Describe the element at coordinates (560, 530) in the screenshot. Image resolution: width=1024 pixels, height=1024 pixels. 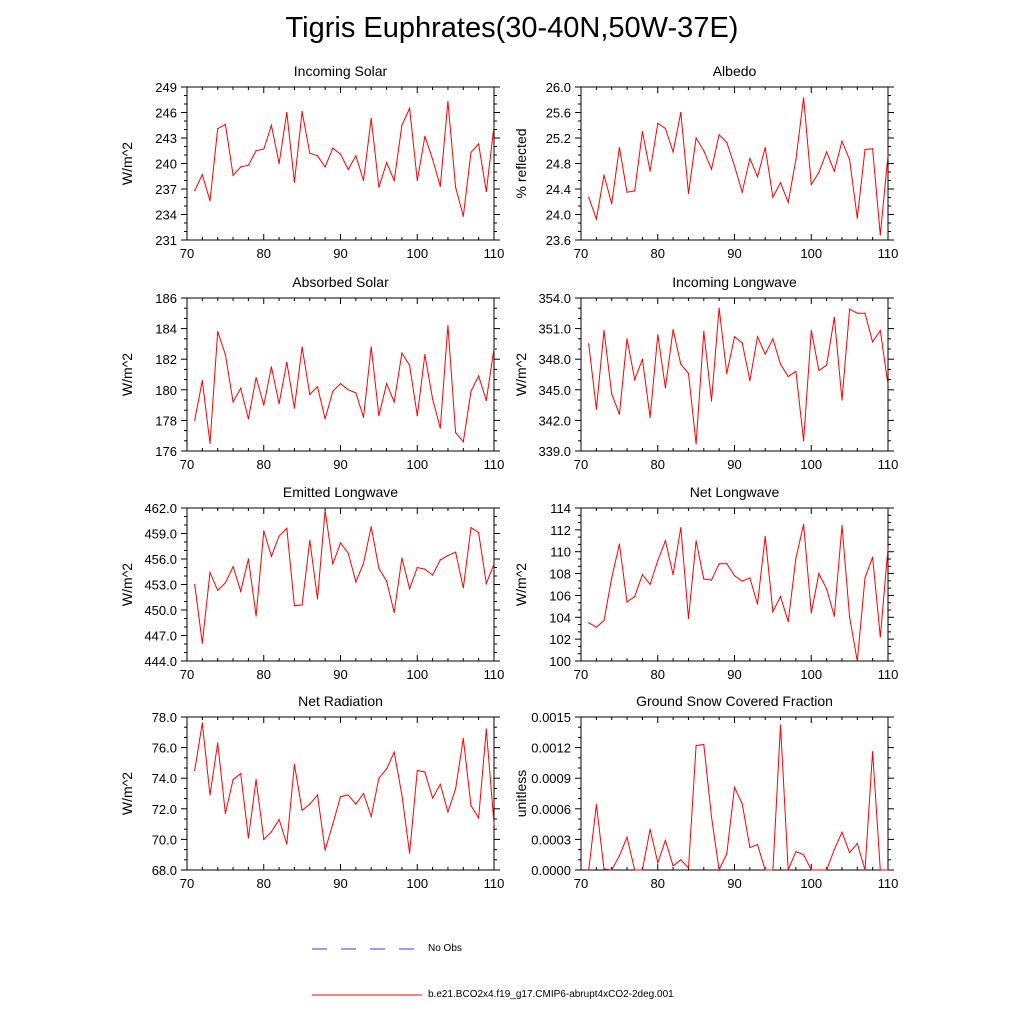
I see `y-tick-label: 112` at that location.